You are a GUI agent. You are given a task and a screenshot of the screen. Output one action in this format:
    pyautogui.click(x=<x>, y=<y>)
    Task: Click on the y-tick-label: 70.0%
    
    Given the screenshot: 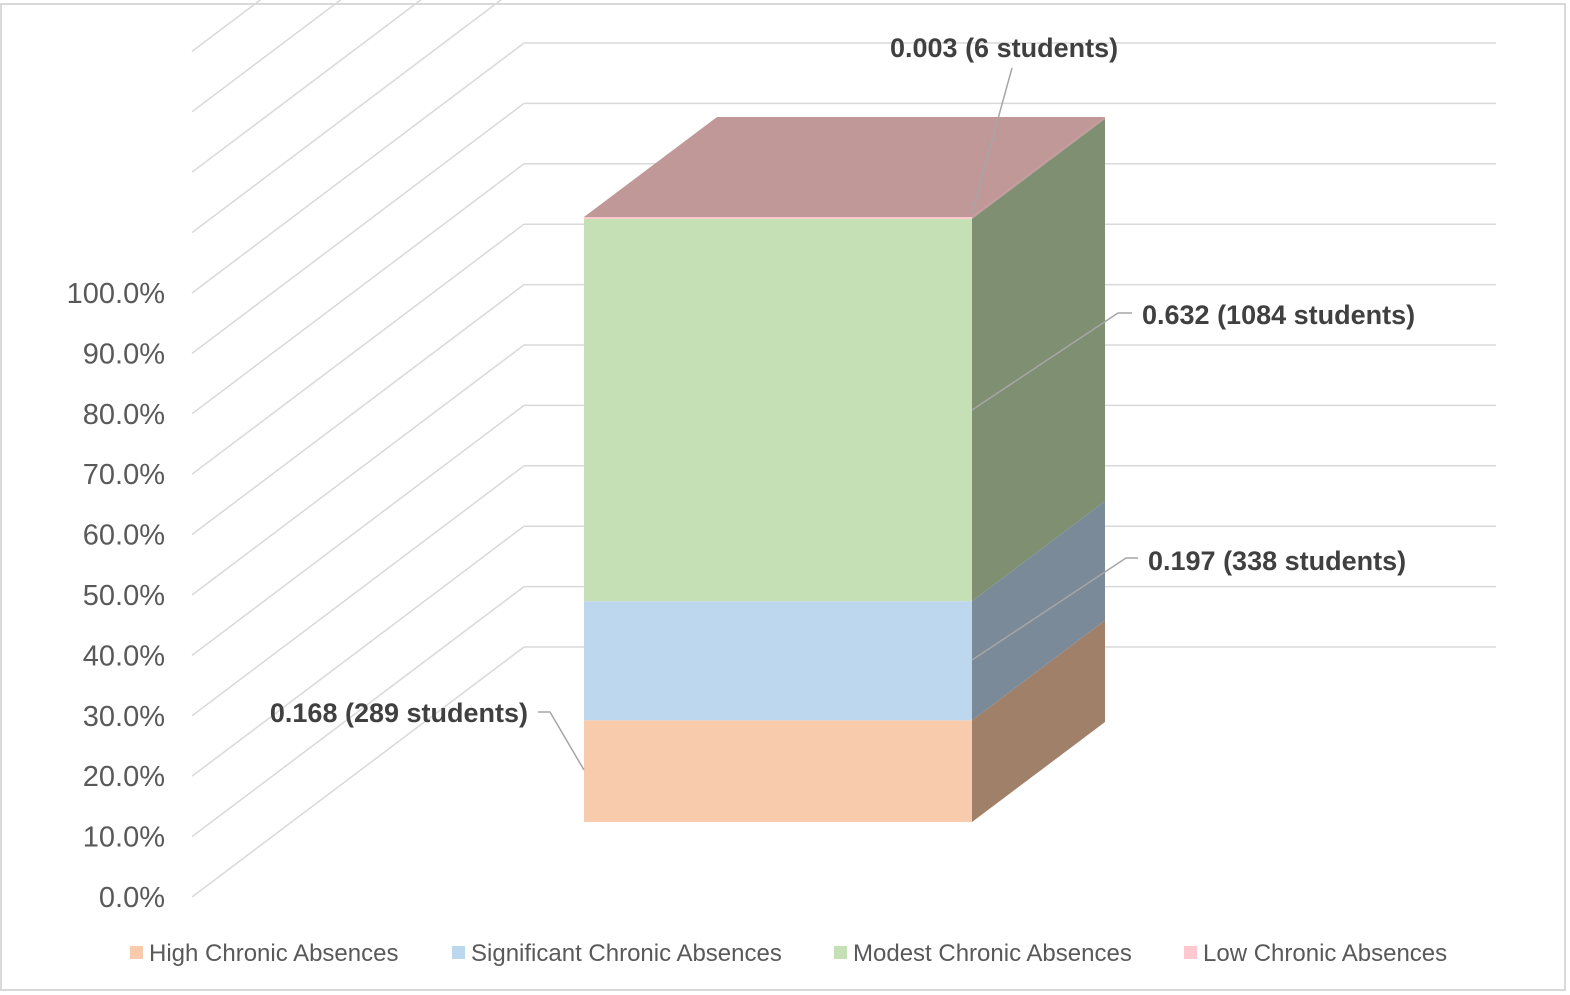 What is the action you would take?
    pyautogui.click(x=124, y=475)
    